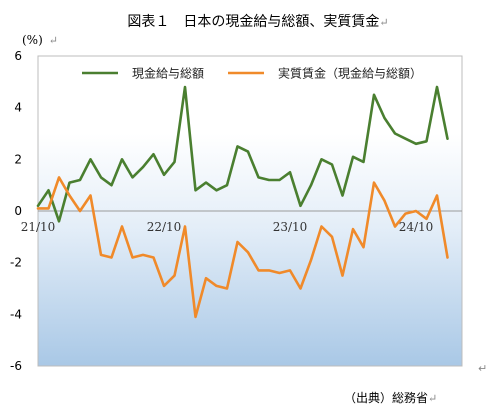 Image resolution: width=494 pixels, height=417 pixels. Describe the element at coordinates (168, 73) in the screenshot. I see `legend-label-1: 現金給与総額` at that location.